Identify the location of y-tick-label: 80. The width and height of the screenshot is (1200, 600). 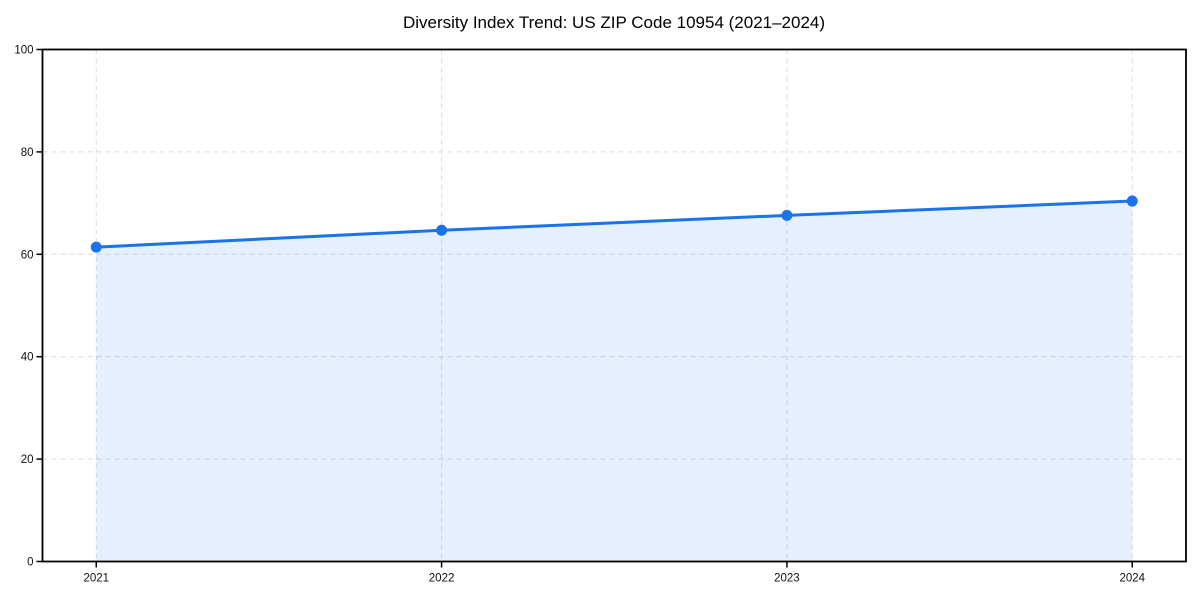
(27, 153).